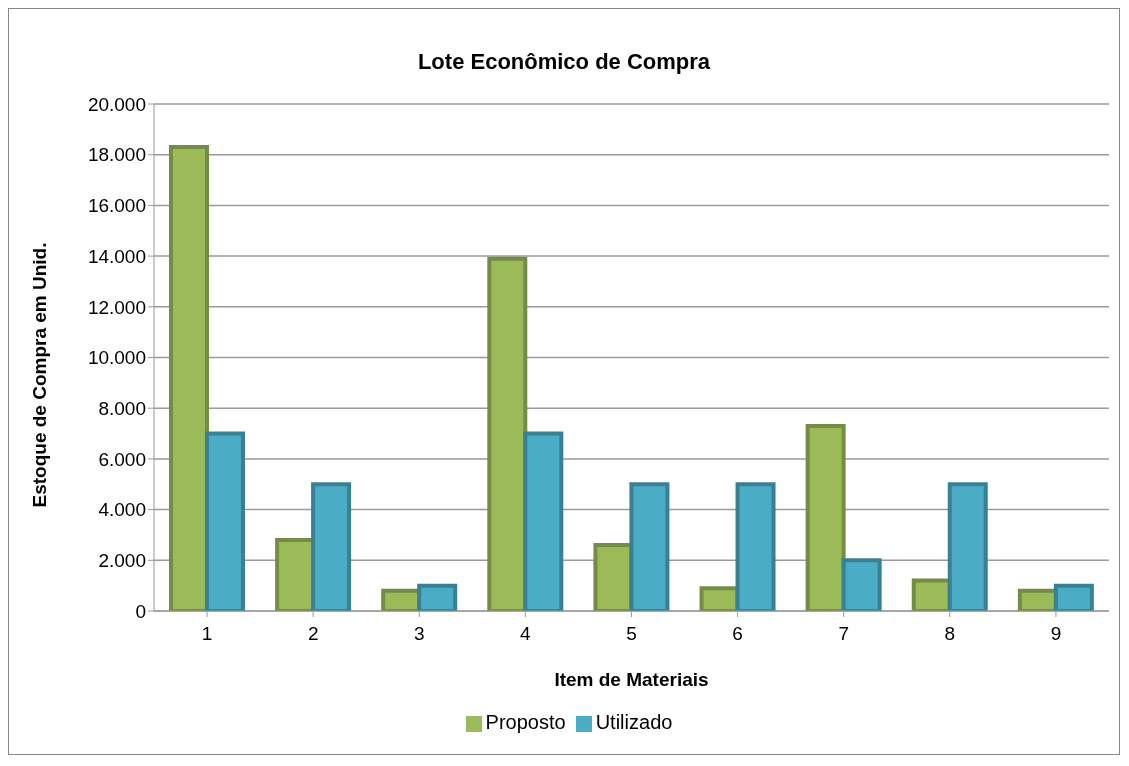  What do you see at coordinates (950, 634) in the screenshot?
I see `x-tick-label: 8` at bounding box center [950, 634].